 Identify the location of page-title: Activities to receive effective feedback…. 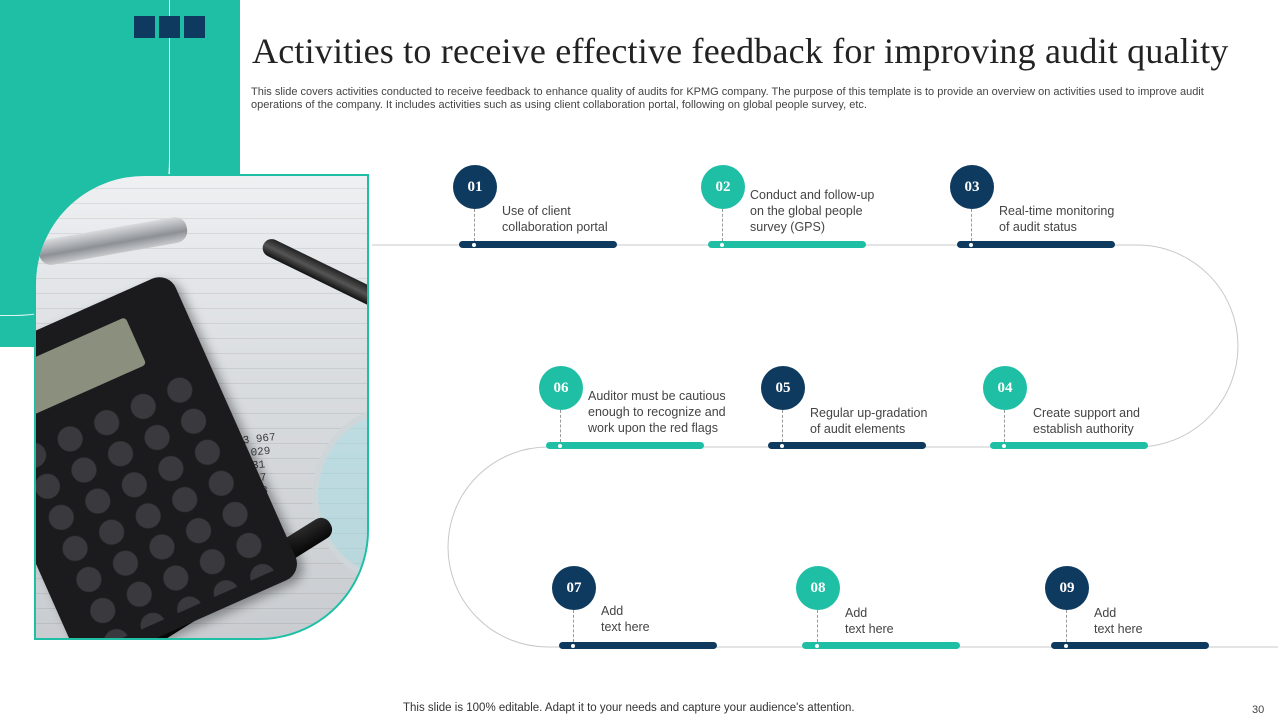
(740, 51).